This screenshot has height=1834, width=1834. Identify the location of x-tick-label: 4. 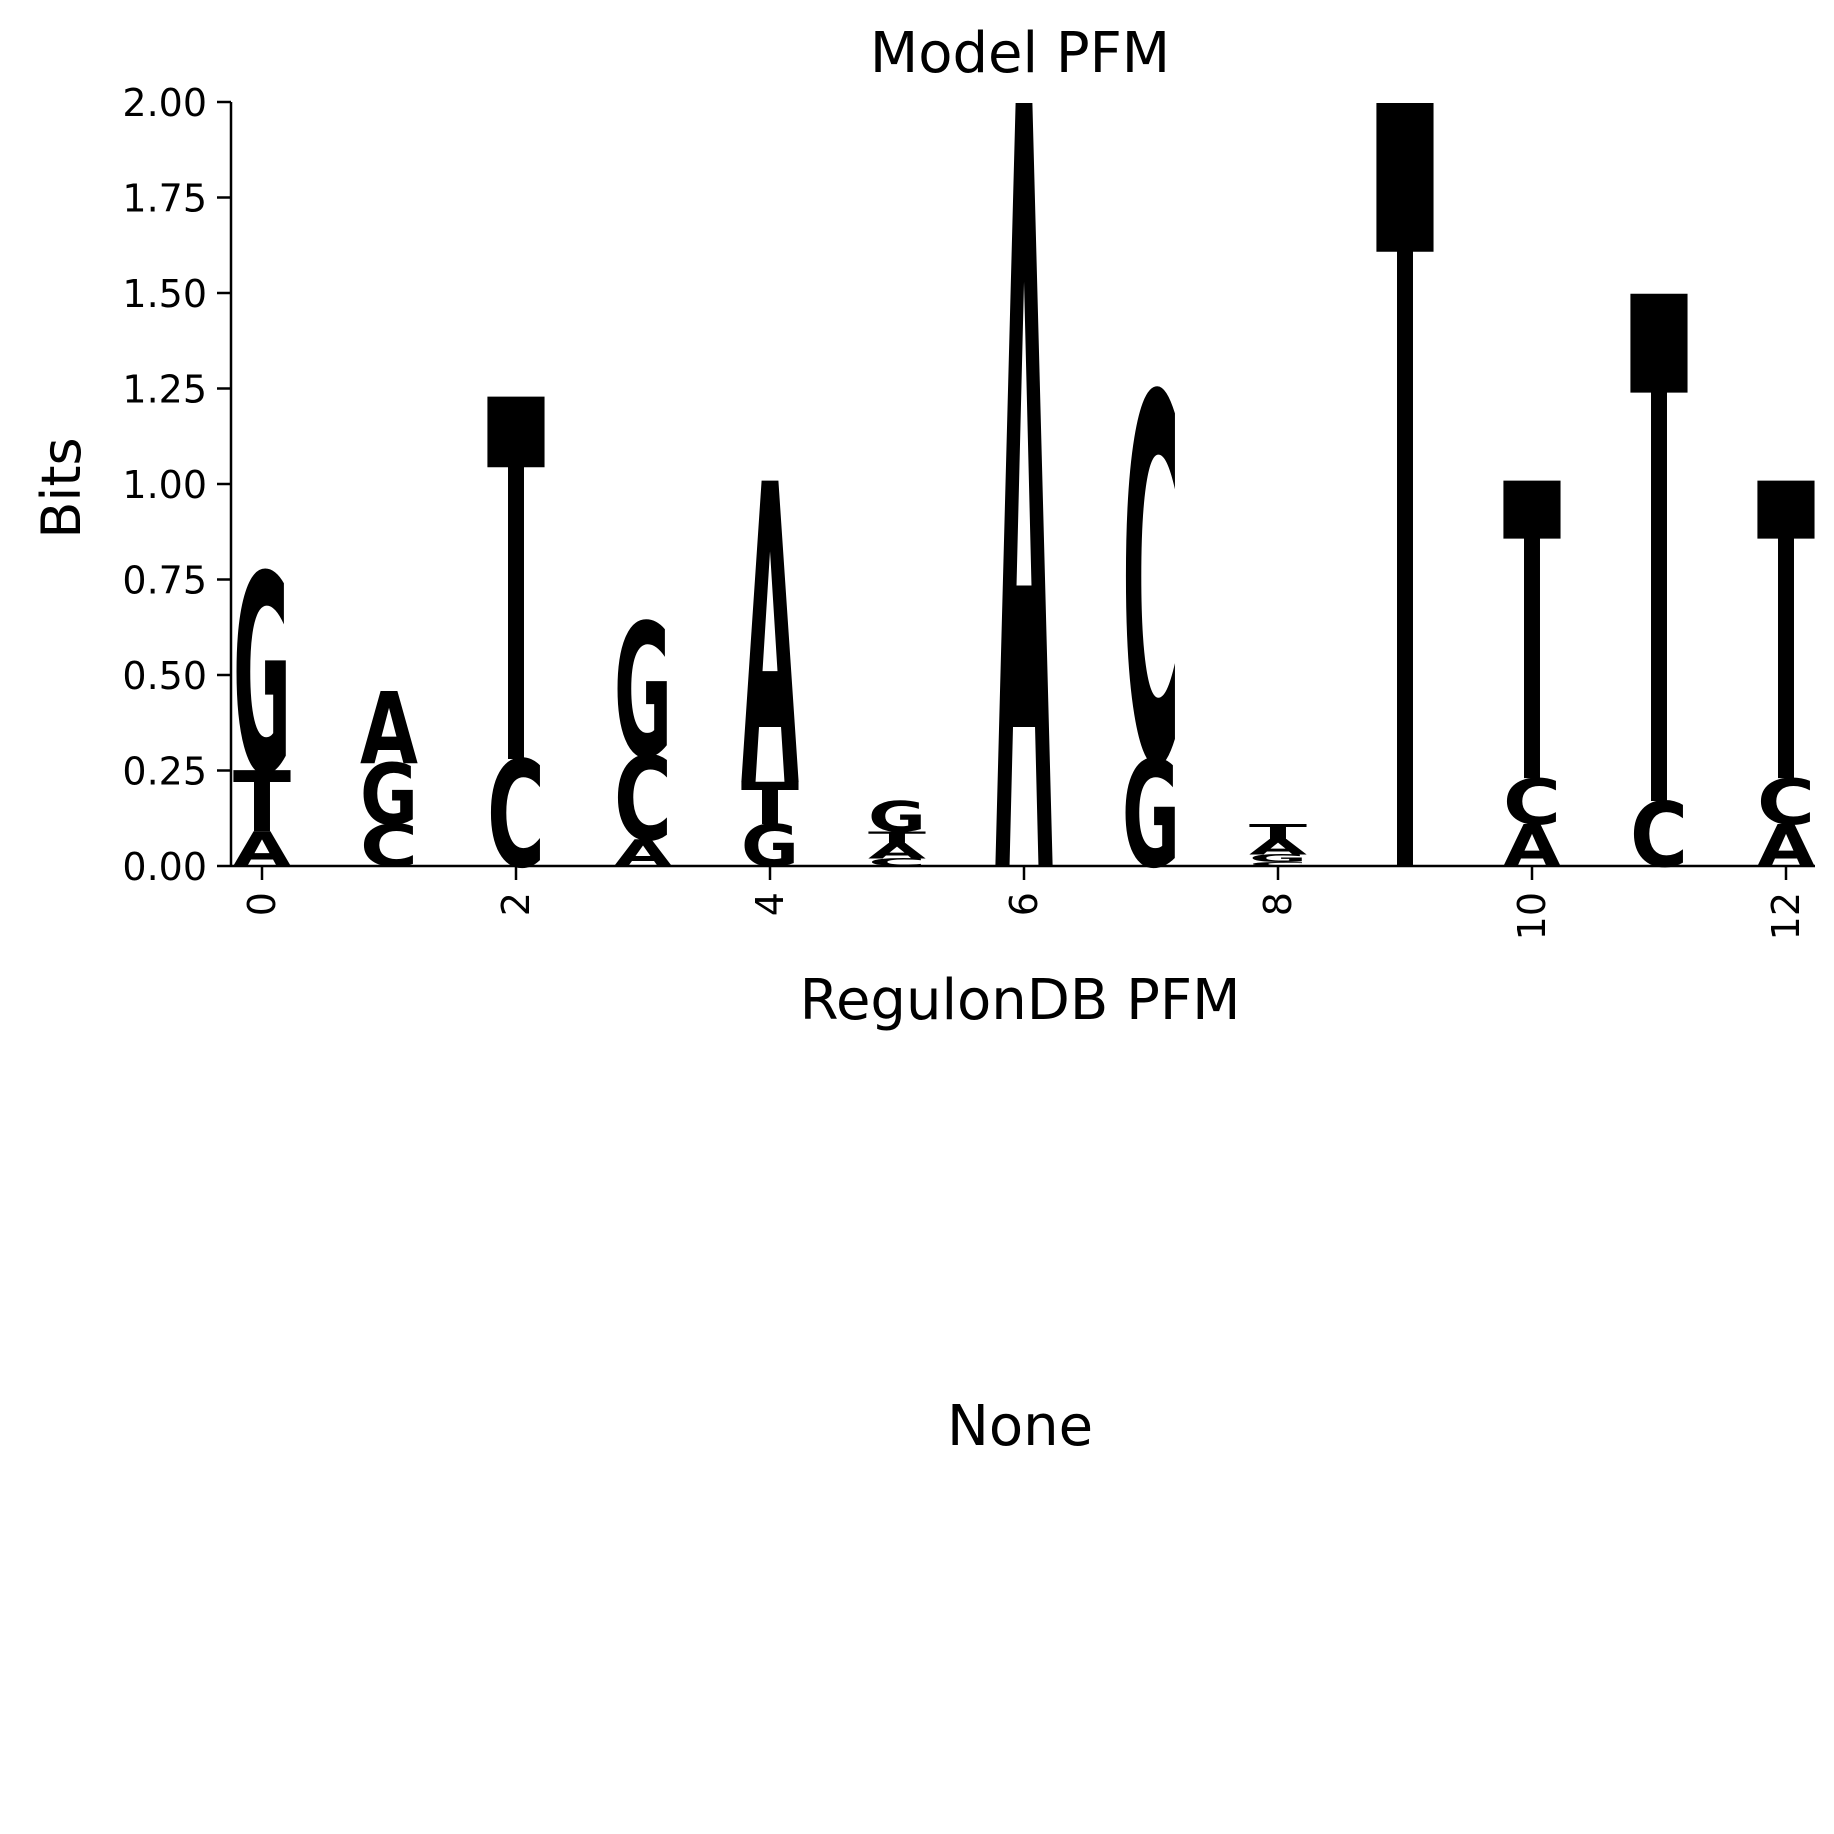
(770, 904).